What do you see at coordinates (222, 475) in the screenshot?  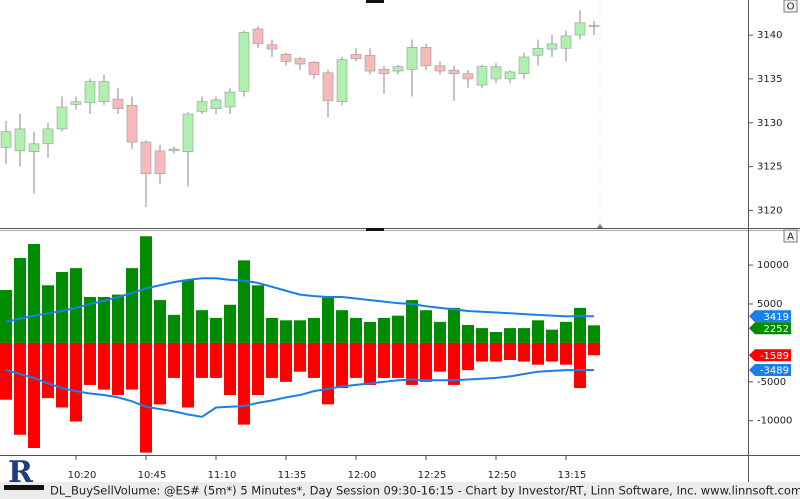 I see `x-tick-label: 11:10` at bounding box center [222, 475].